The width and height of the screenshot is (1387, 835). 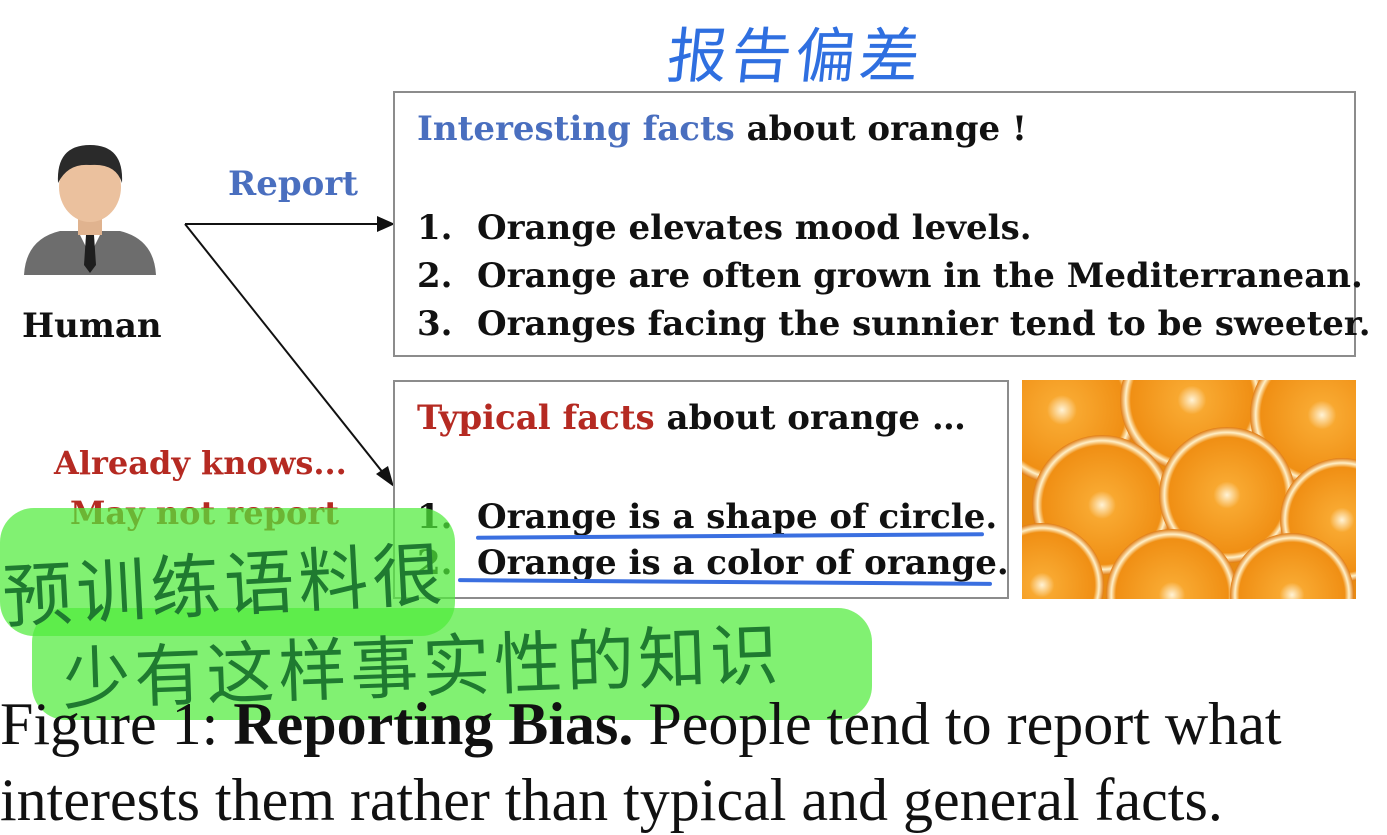 I want to click on typical-facts-title-colored: Typical facts, so click(x=536, y=418).